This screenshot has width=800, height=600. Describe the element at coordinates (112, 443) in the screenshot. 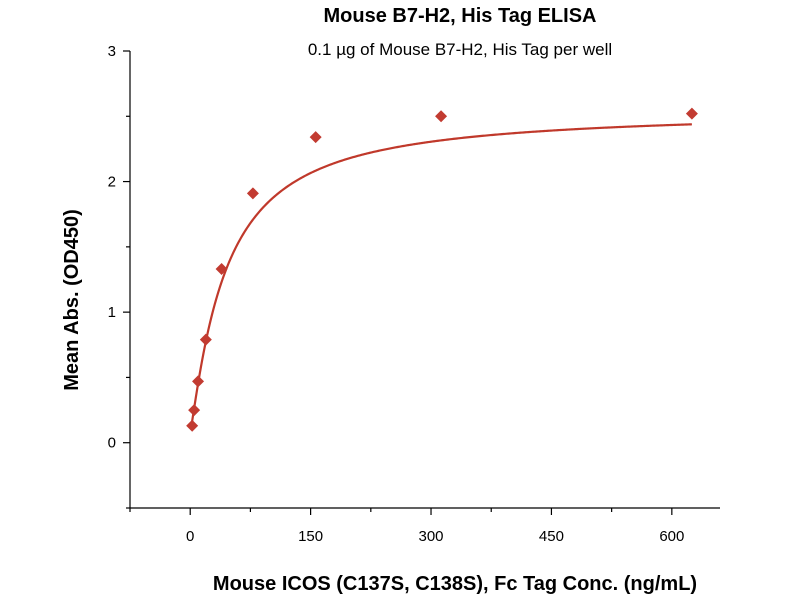

I see `y-tick-label: 0` at that location.